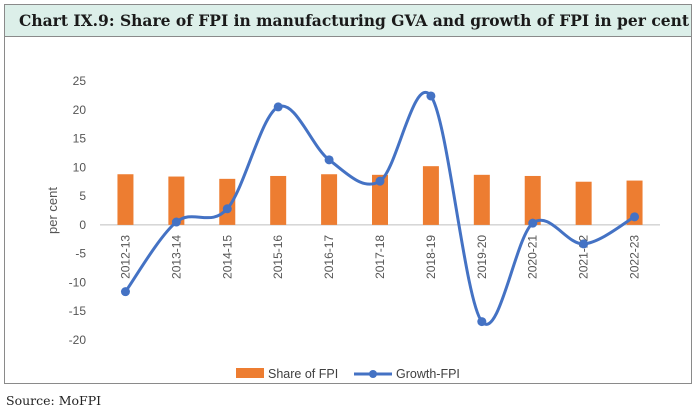 The image size is (696, 414). Describe the element at coordinates (78, 210) in the screenshot. I see `y-axis-ticks: 25 20 15 10 5 0 -5 -10 -15 -20` at that location.